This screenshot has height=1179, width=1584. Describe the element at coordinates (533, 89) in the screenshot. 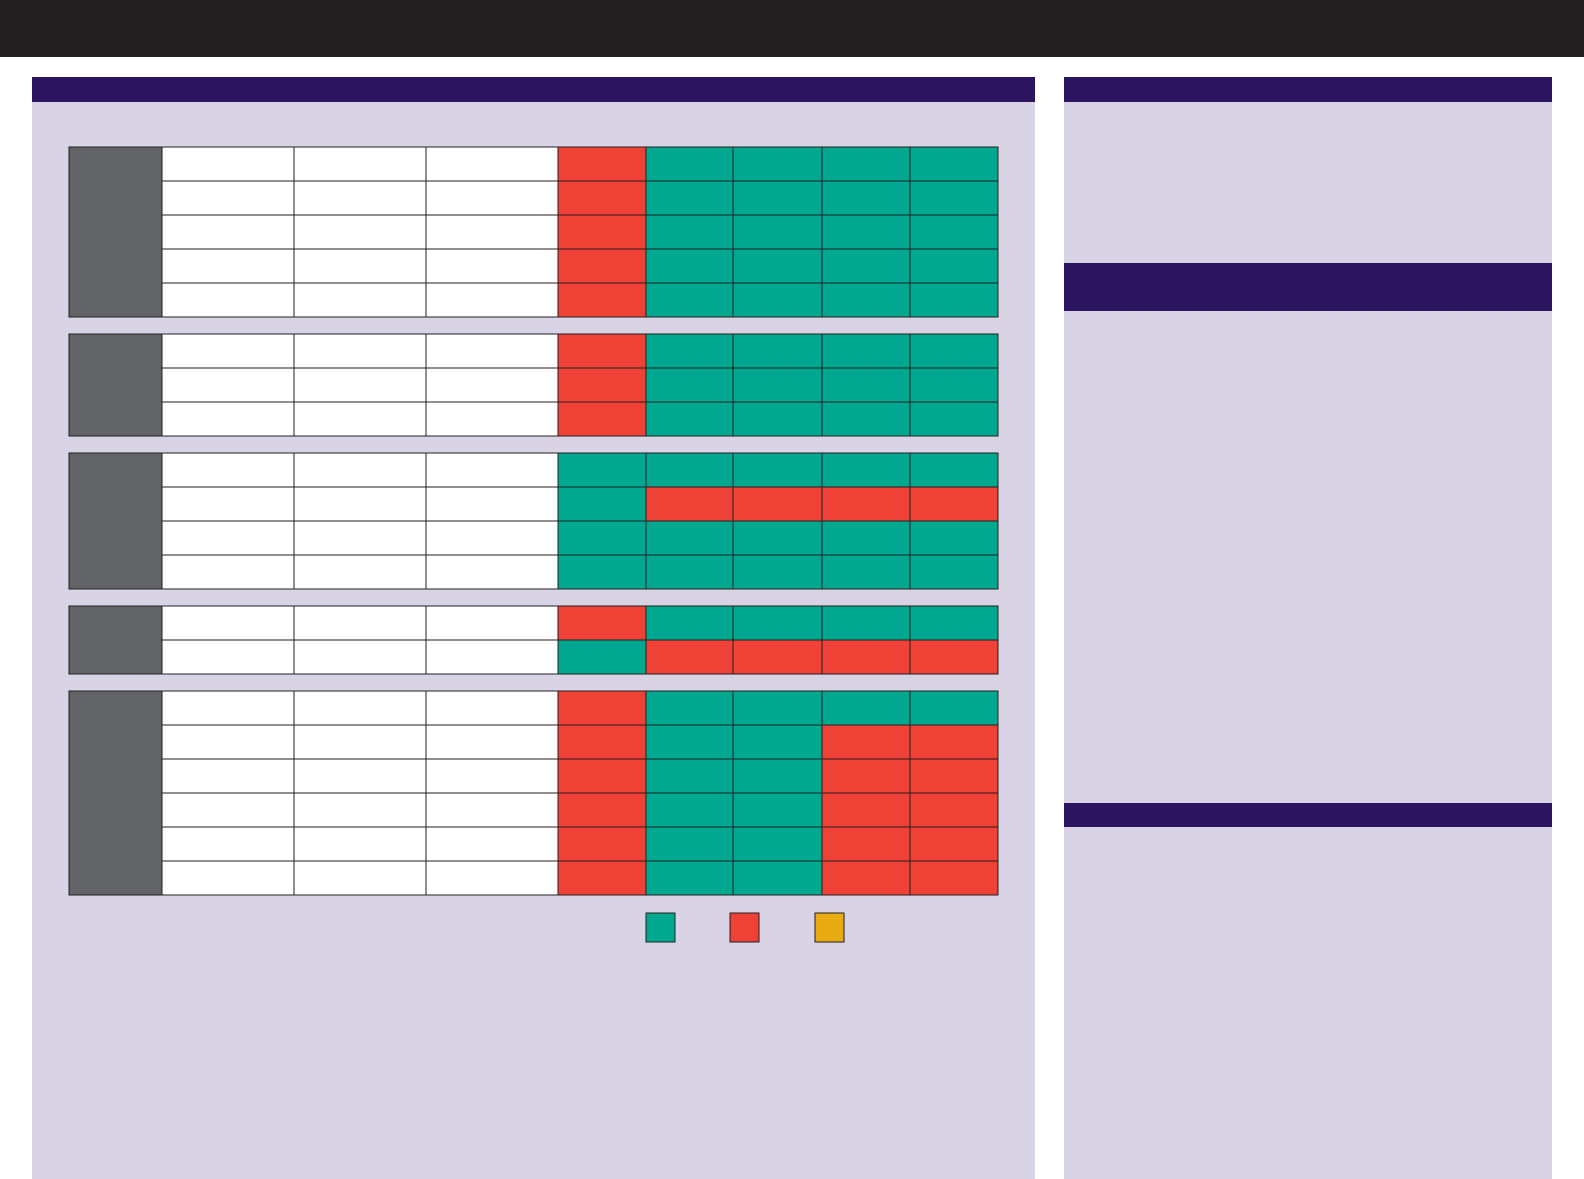

I see `main-panel-header` at that location.